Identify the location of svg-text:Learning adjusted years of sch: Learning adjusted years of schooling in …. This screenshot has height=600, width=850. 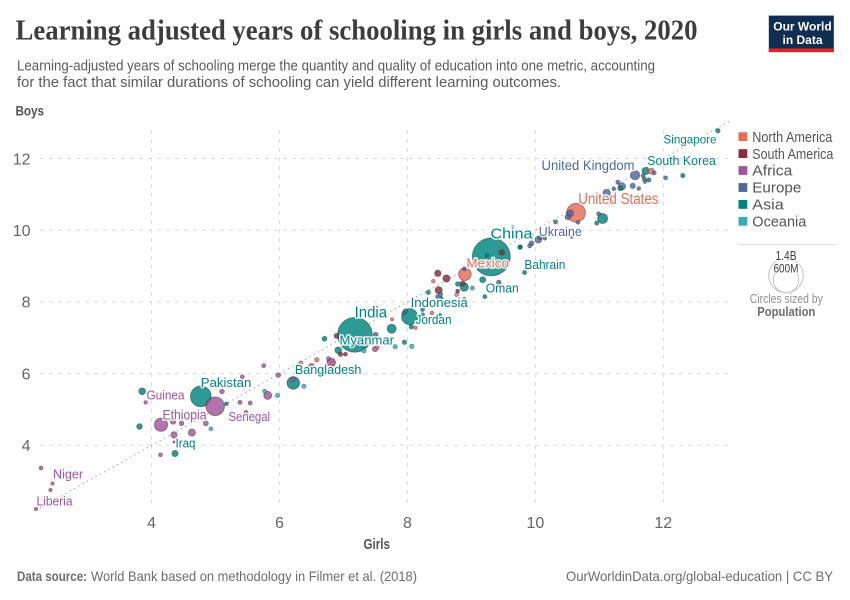
(357, 31).